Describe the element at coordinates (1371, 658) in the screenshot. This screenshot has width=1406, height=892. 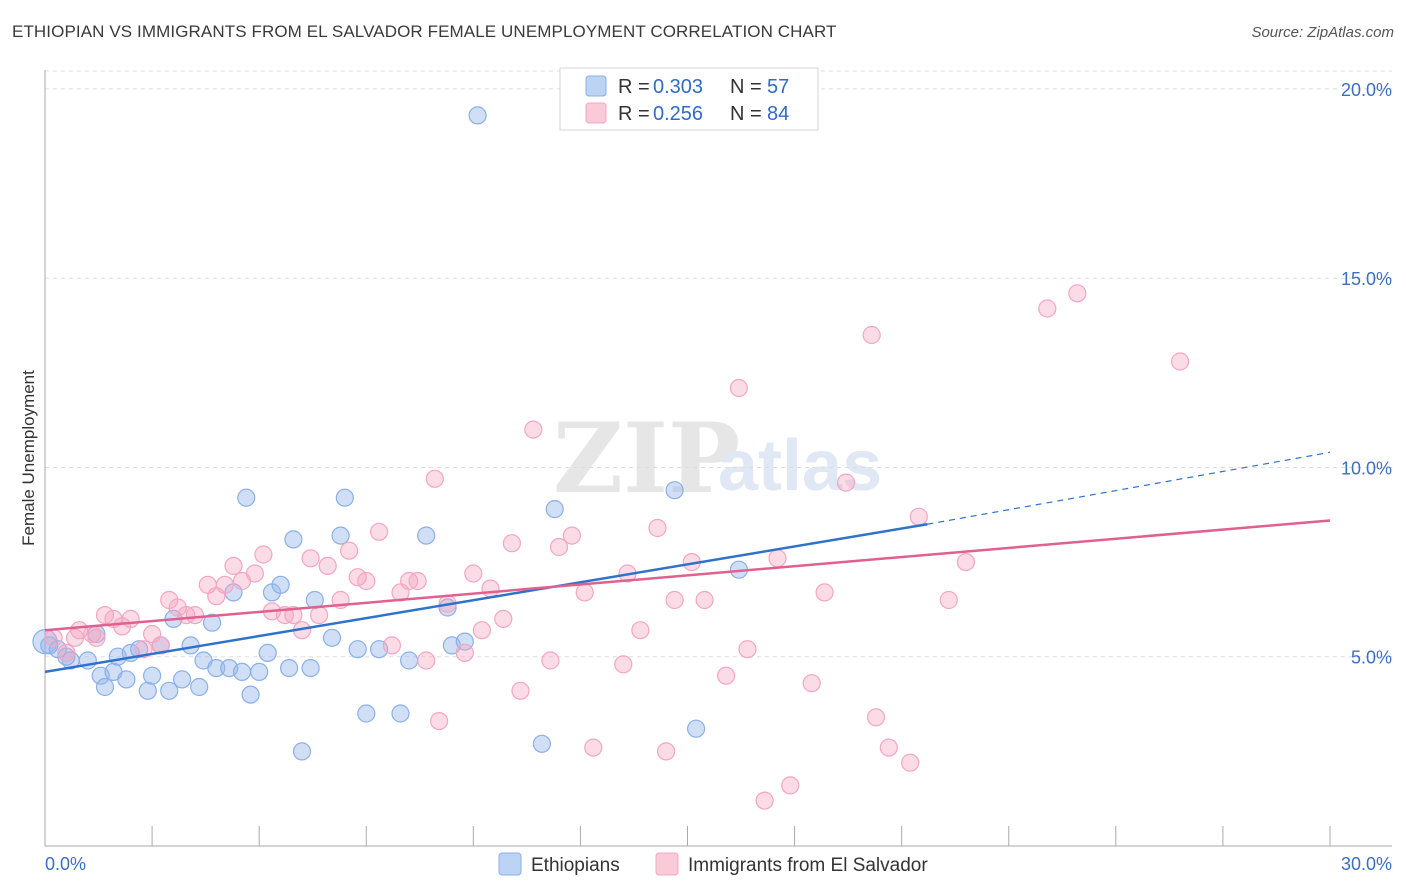
I see `y-tick-label: 5.0%` at that location.